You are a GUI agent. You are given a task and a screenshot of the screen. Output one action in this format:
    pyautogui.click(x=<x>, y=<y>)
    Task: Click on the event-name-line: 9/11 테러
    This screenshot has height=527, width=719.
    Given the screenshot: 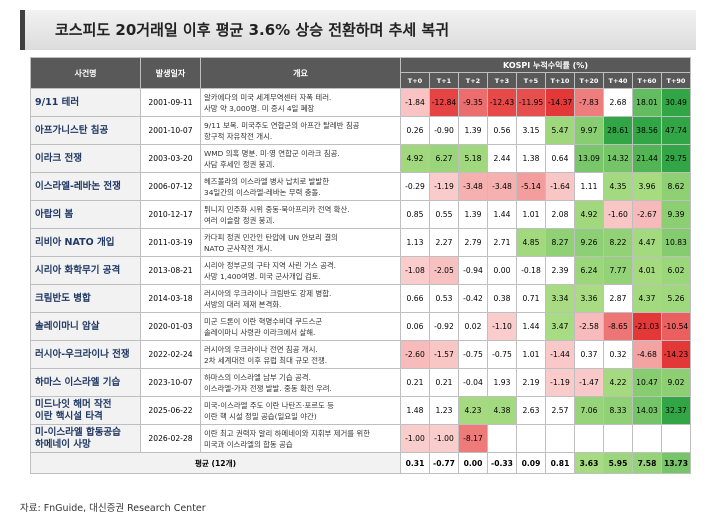 What is the action you would take?
    pyautogui.click(x=57, y=102)
    